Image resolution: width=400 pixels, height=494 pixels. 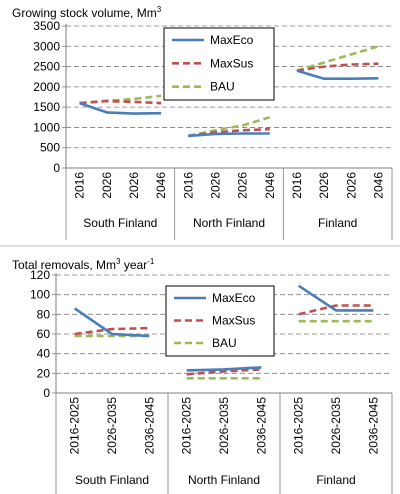 What do you see at coordinates (44, 373) in the screenshot?
I see `y-tick-label: 20` at bounding box center [44, 373].